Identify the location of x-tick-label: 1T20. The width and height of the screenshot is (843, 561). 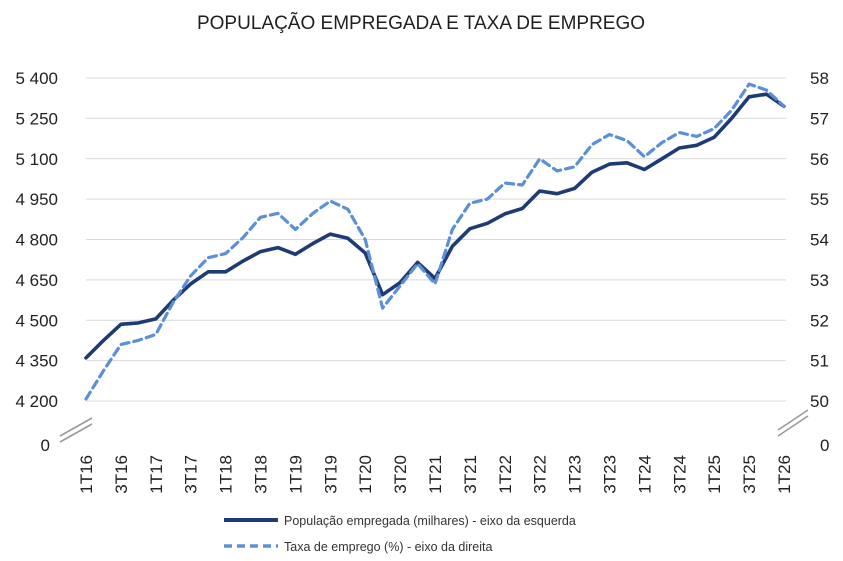
(365, 474).